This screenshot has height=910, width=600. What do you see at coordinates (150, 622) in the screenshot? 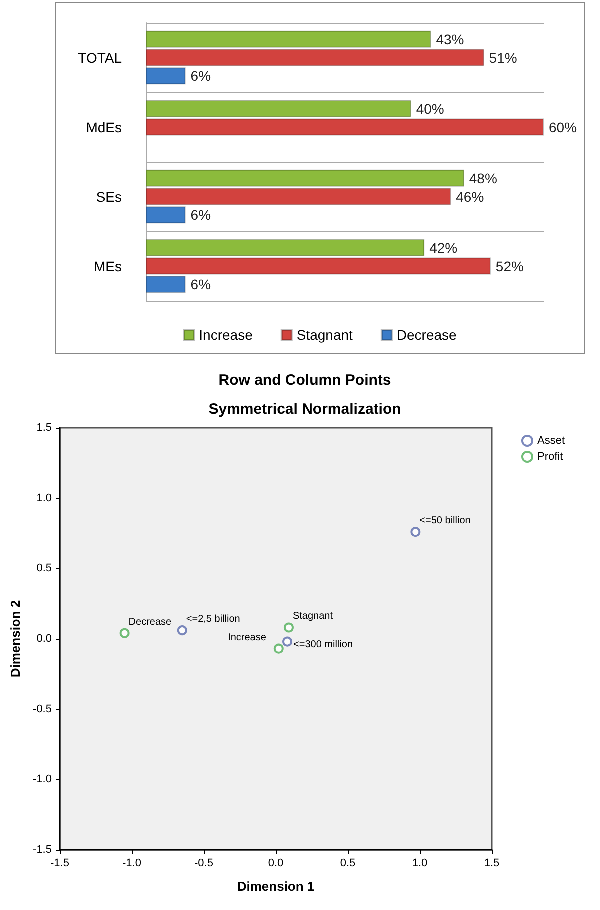
I see `annotation: Decrease` at bounding box center [150, 622].